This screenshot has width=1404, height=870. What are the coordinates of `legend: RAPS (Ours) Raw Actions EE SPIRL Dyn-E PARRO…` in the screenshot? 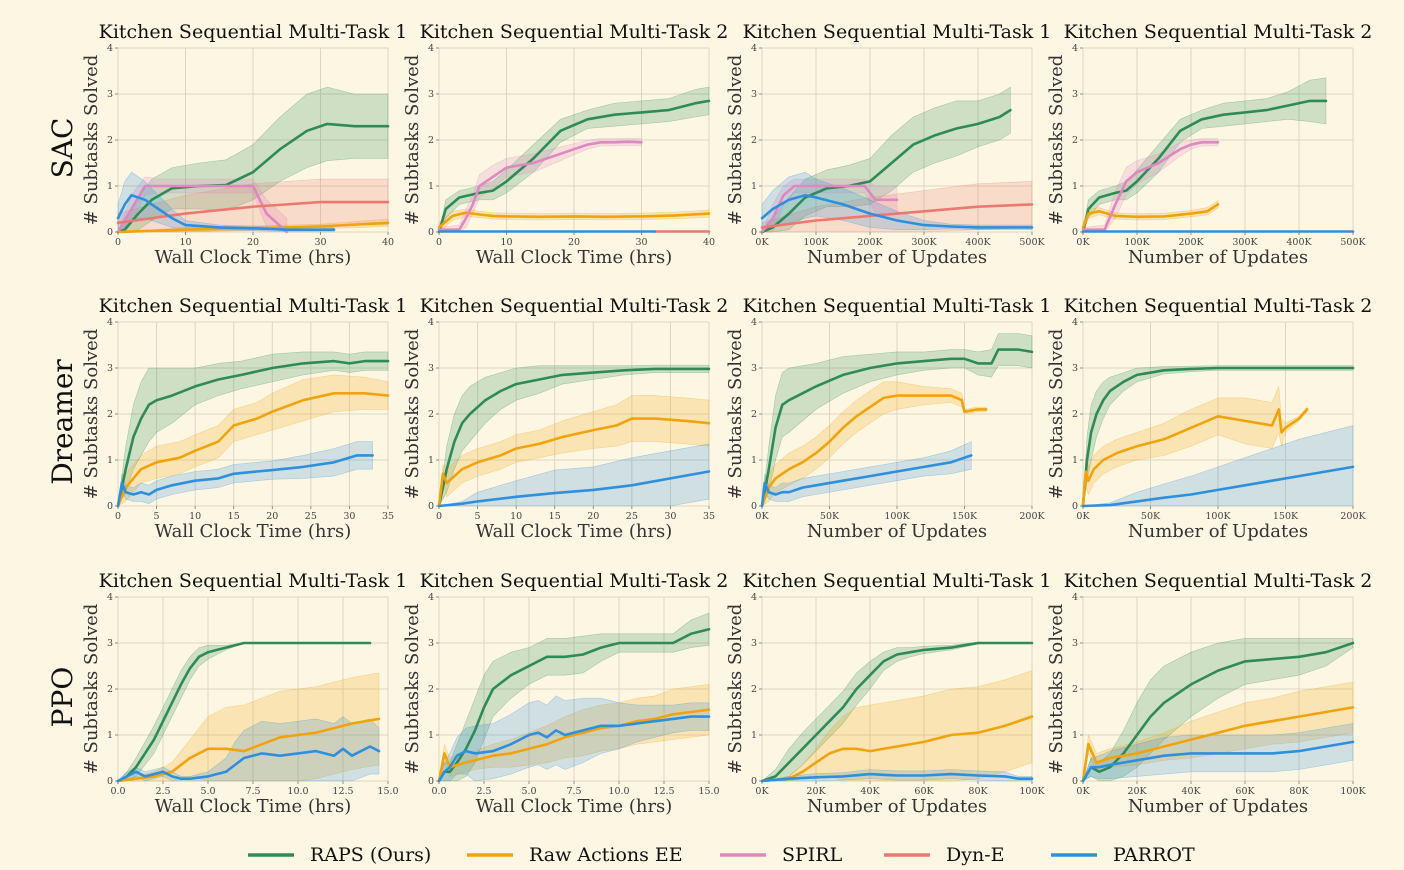 It's located at (721, 855).